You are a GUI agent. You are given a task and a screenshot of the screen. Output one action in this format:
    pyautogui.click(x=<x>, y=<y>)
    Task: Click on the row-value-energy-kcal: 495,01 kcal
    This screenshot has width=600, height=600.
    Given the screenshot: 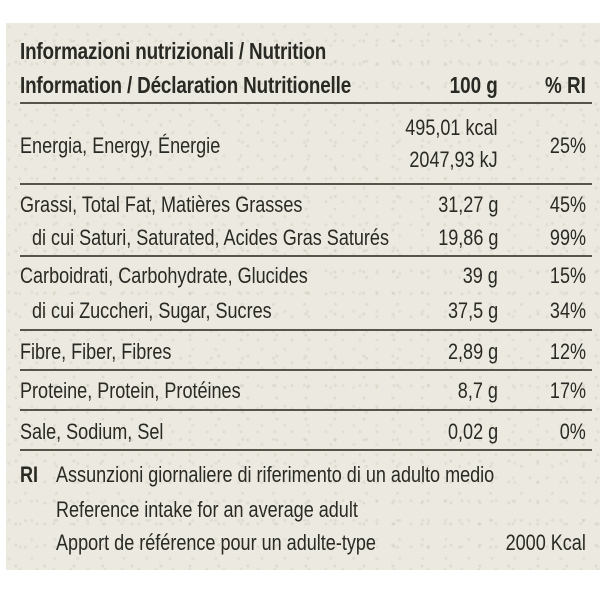 What is the action you would take?
    pyautogui.click(x=451, y=127)
    